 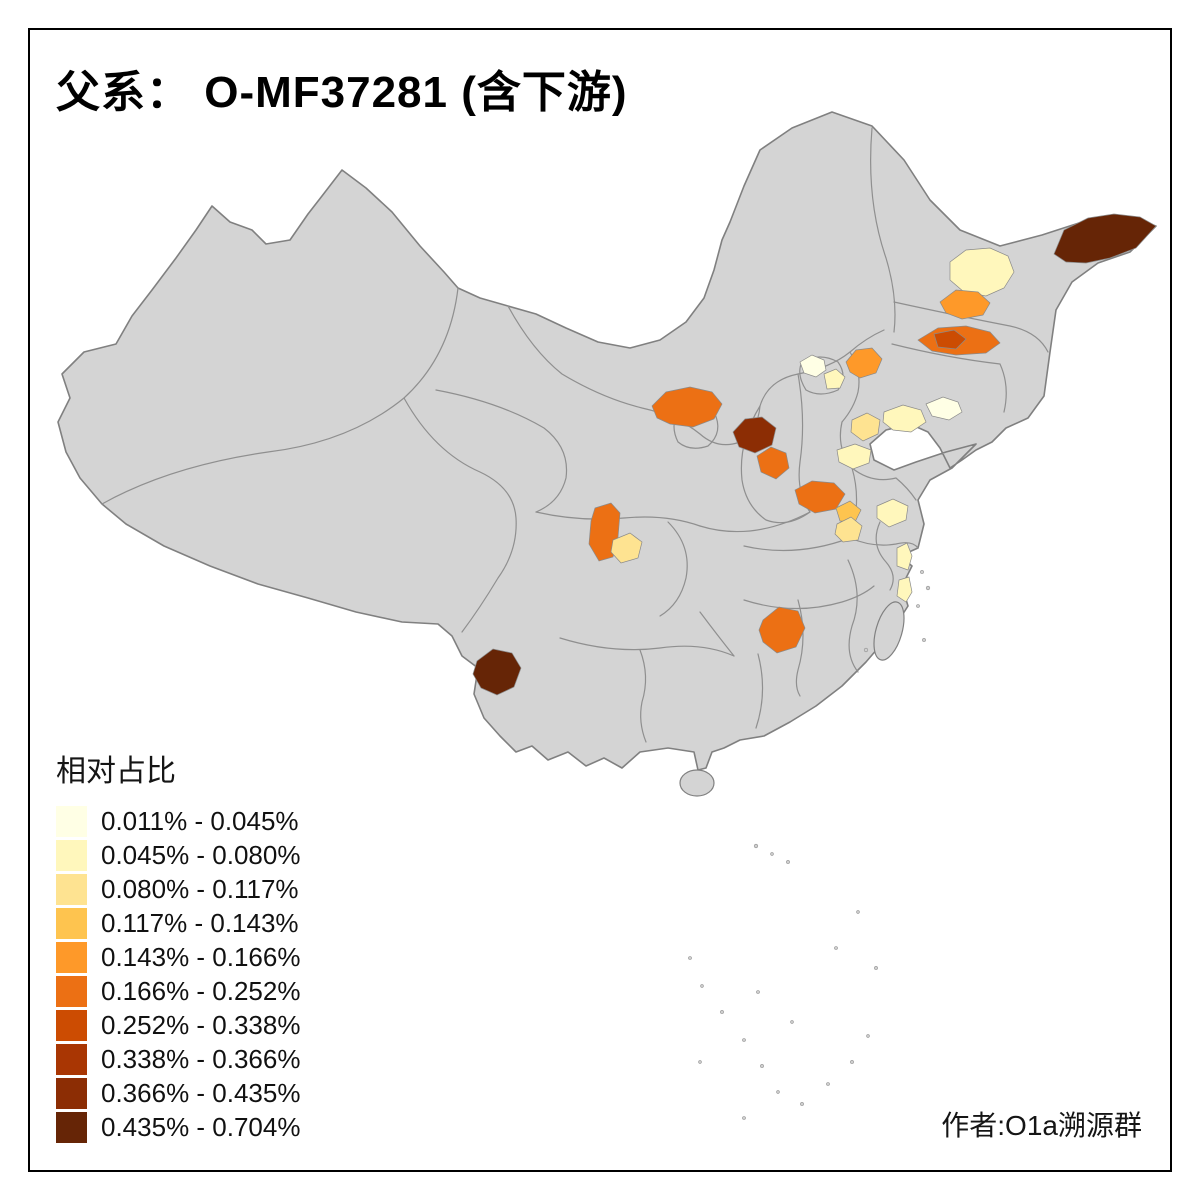 I want to click on region-anhui-central, so click(x=848, y=529).